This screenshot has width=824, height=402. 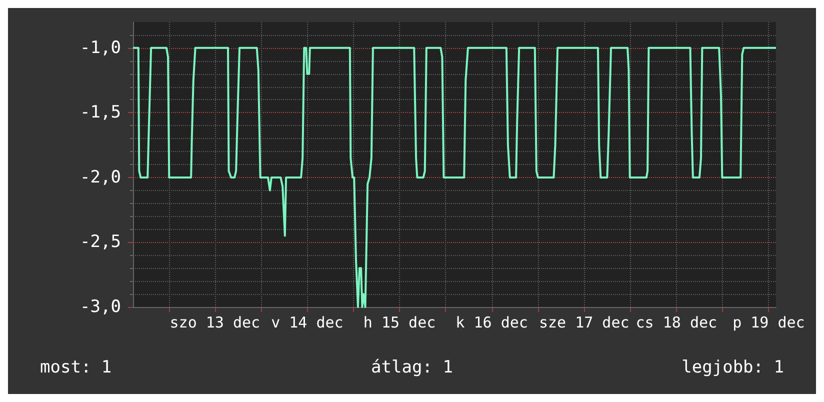 What do you see at coordinates (584, 323) in the screenshot?
I see `x-tick-label: sze 17 dec` at bounding box center [584, 323].